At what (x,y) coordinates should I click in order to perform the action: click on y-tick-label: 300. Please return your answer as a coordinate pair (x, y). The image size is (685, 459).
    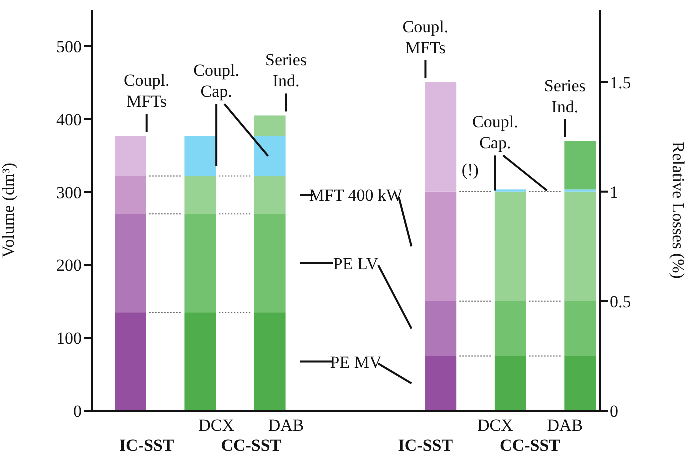
    Looking at the image, I should click on (69, 192).